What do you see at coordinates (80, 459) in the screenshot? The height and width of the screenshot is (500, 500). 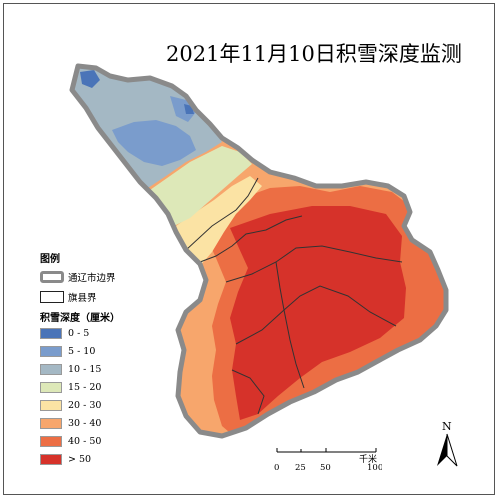 I see `legend-class-label: > 50` at bounding box center [80, 459].